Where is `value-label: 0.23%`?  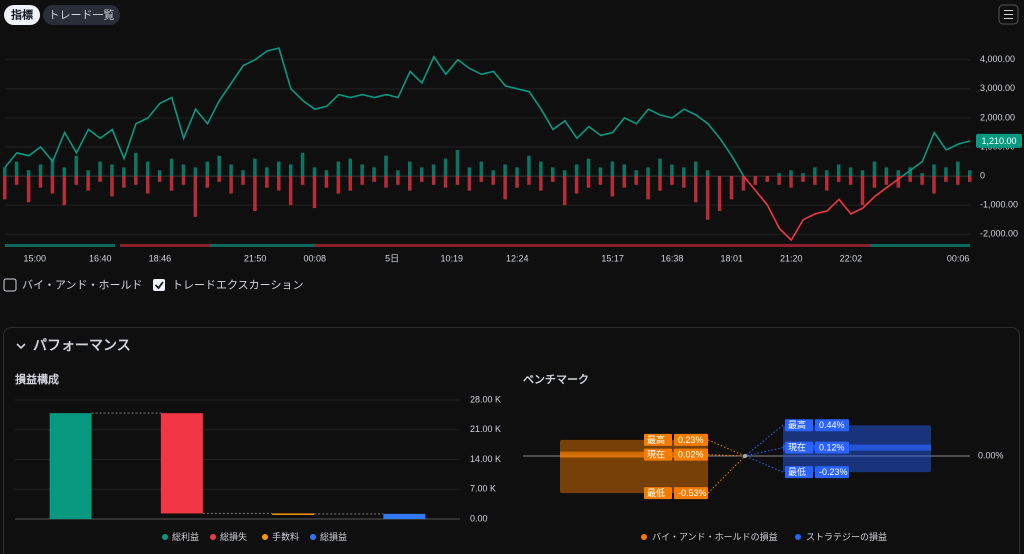 value-label: 0.23% is located at coordinates (691, 440).